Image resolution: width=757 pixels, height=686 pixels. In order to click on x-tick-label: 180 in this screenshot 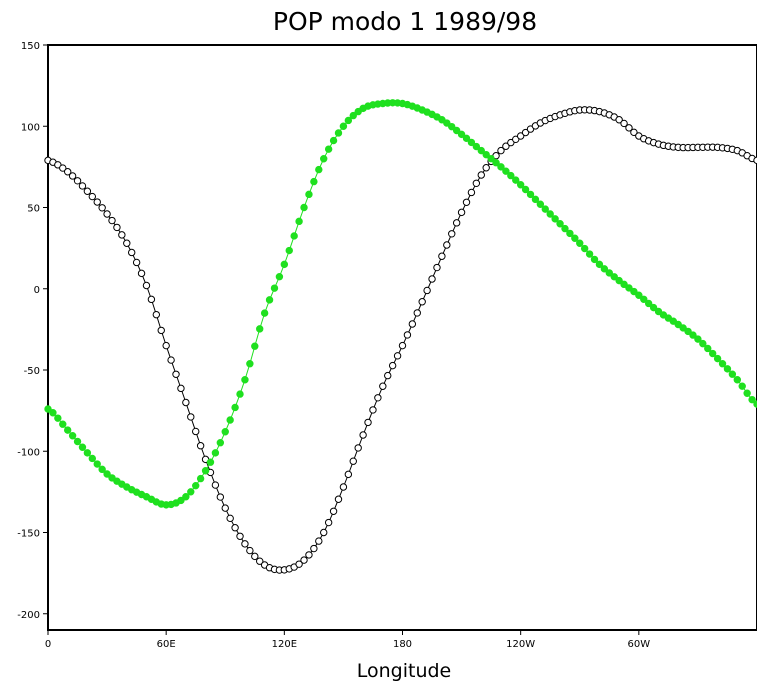, I will do `click(402, 644)`.